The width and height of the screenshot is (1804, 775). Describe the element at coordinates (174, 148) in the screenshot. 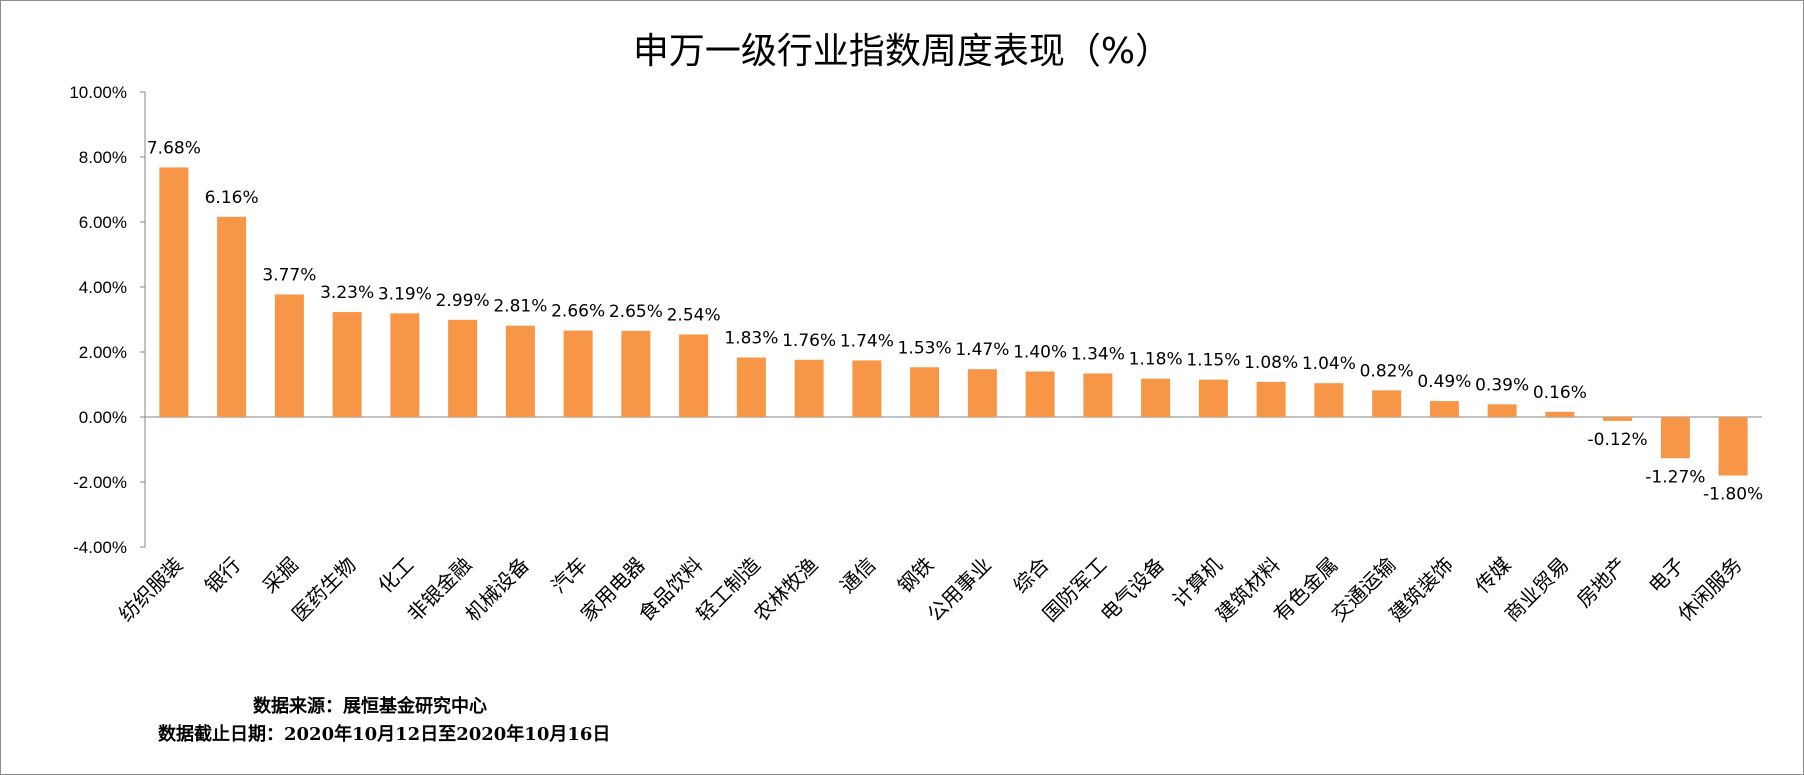

I see `data-label: 7.68%` at that location.